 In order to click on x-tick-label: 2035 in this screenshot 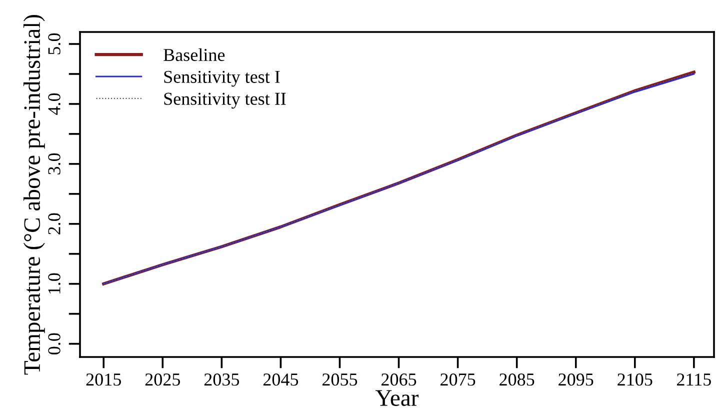, I will do `click(222, 379)`.